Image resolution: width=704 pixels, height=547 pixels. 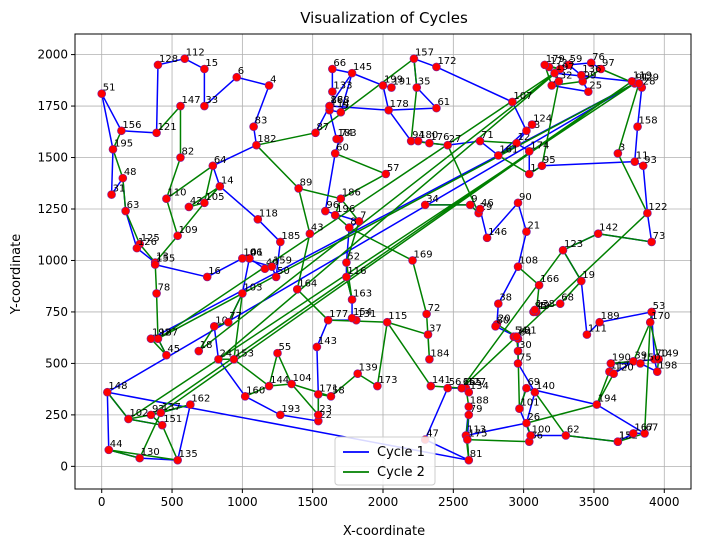 What do you see at coordinates (540, 306) in the screenshot?
I see `node-label: 85` at bounding box center [540, 306].